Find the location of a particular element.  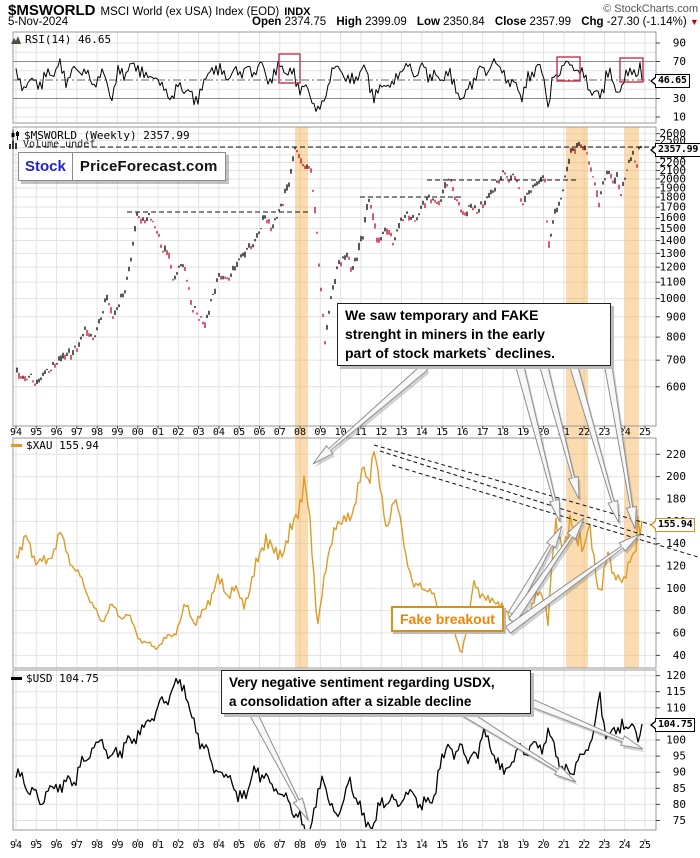

usd-legend-label: $USD 104.75 is located at coordinates (62, 678).